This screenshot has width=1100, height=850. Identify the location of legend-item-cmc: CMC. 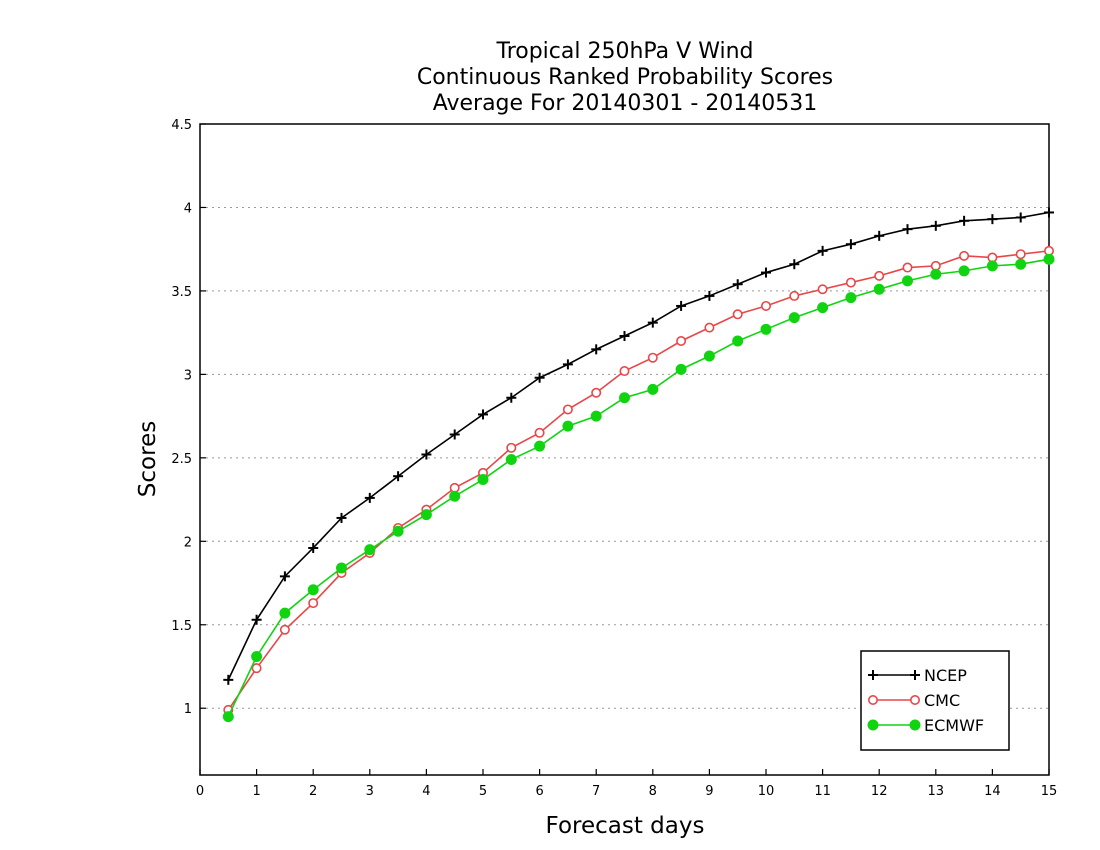
(913, 700).